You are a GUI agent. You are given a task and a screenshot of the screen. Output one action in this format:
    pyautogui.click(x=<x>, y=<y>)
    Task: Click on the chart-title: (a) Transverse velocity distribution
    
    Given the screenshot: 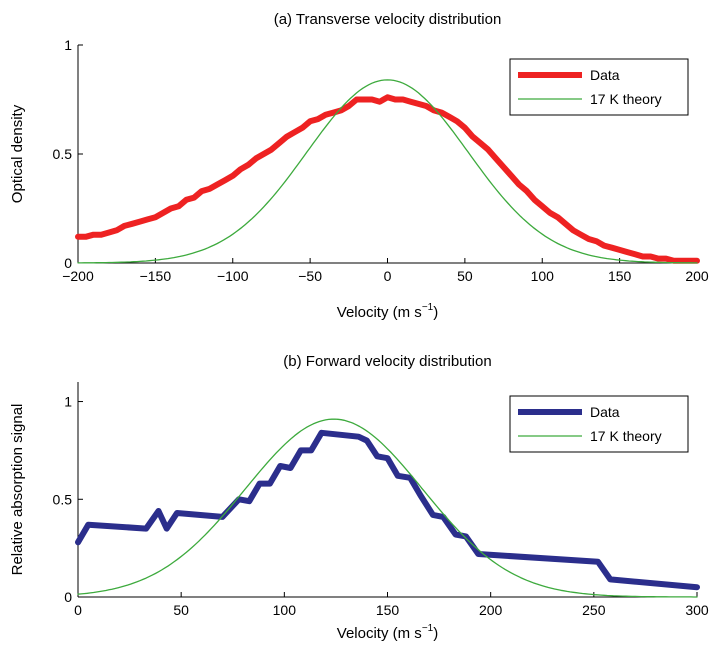 What is the action you would take?
    pyautogui.click(x=388, y=19)
    